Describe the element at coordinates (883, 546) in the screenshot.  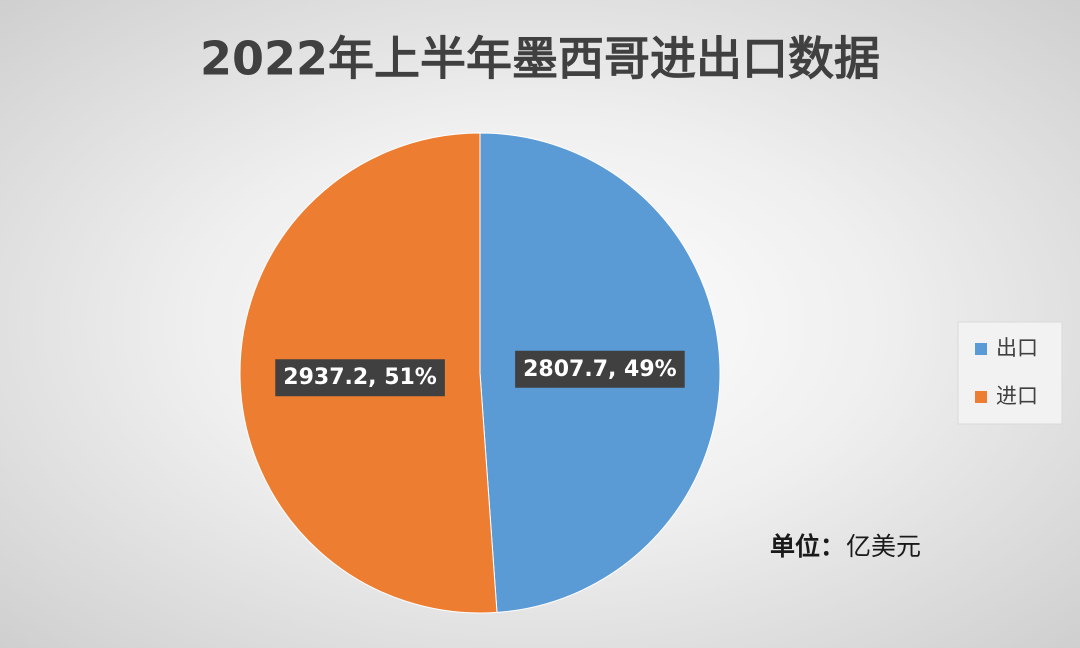
I see `unit: 亿美元` at that location.